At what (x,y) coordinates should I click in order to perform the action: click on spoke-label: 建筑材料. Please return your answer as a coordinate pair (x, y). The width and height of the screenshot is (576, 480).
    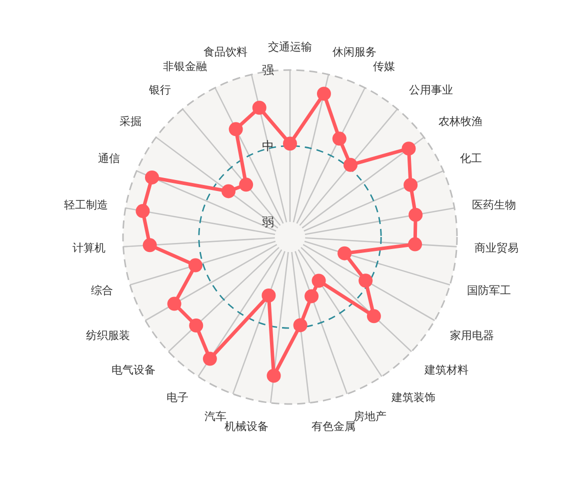
    Looking at the image, I should click on (446, 369).